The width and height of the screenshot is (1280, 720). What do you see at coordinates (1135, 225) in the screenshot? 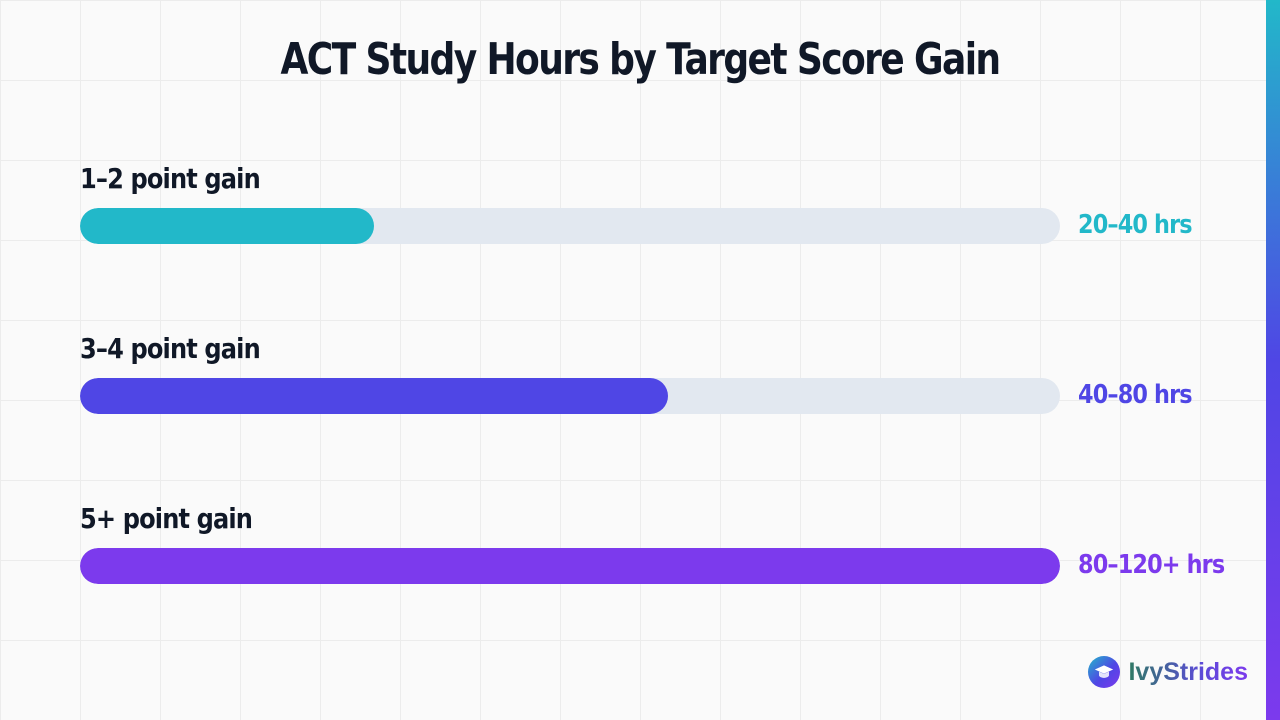
I see `value-label: 20–40 hrs` at bounding box center [1135, 225].